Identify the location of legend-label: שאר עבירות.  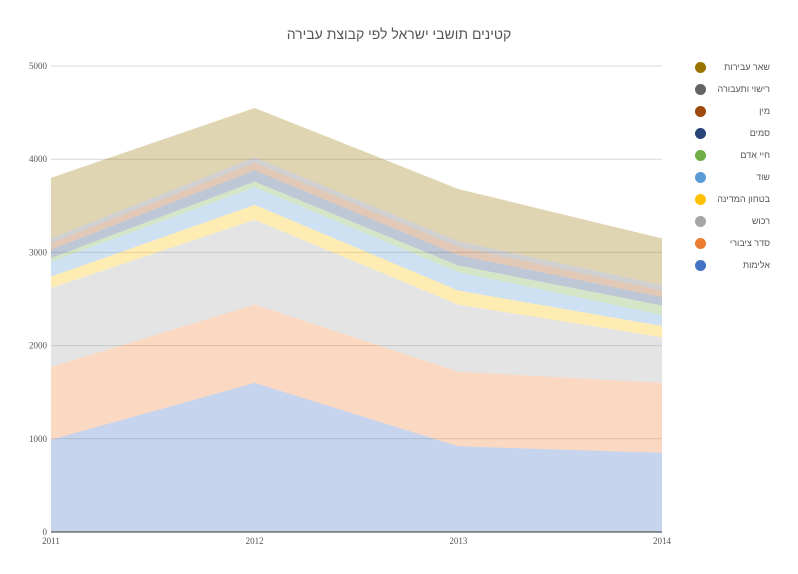
(747, 67).